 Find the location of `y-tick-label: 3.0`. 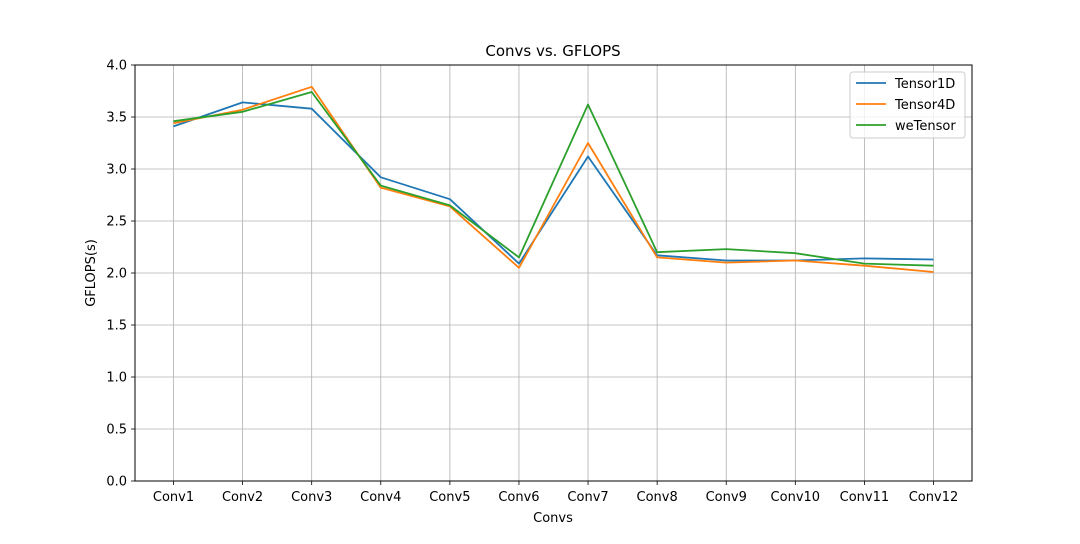

y-tick-label: 3.0 is located at coordinates (116, 170).